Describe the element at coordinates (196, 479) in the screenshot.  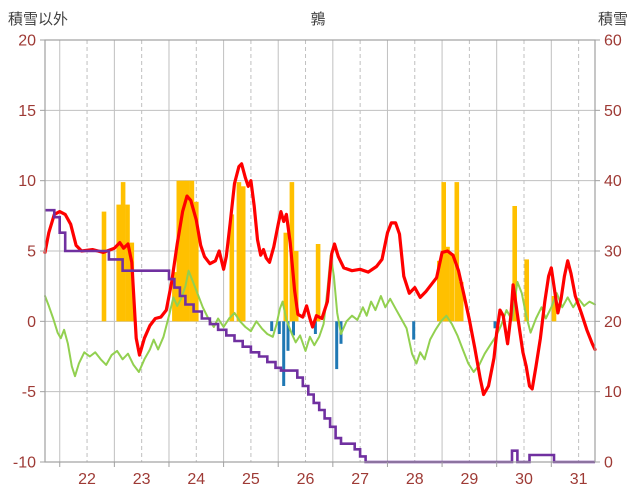
I see `x-axis-day-label: 24` at that location.